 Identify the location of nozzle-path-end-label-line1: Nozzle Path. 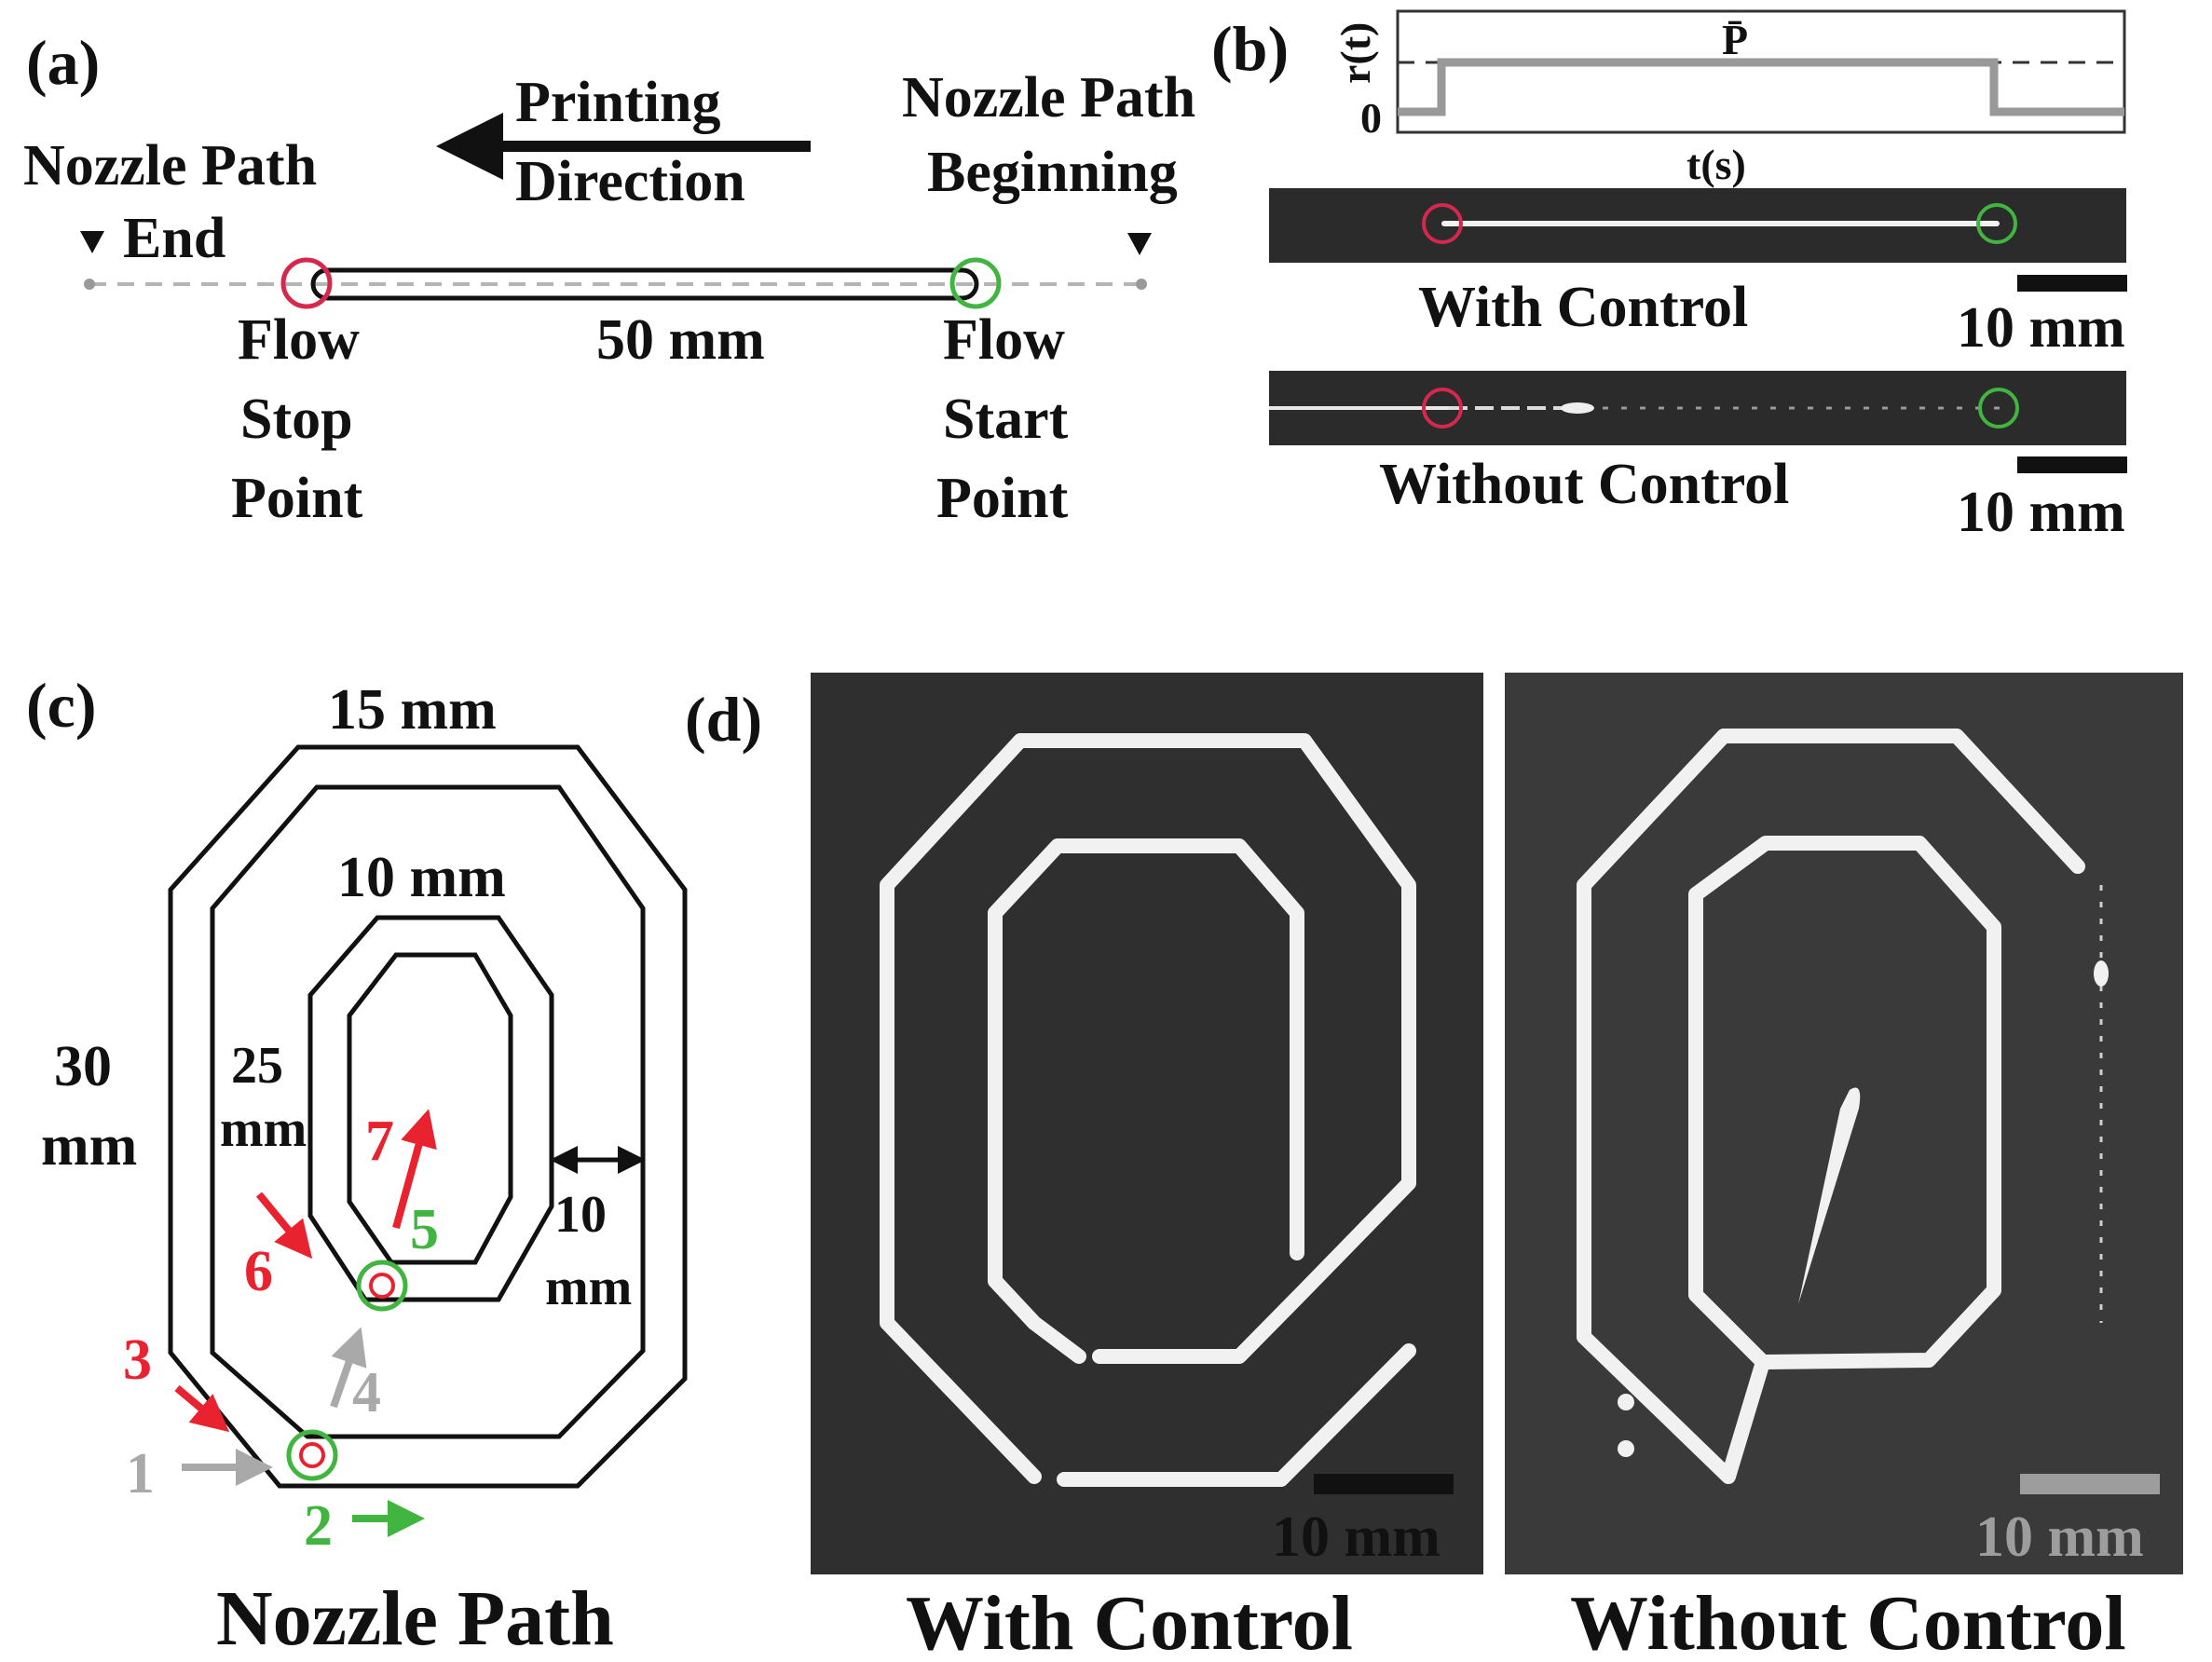
(170, 166).